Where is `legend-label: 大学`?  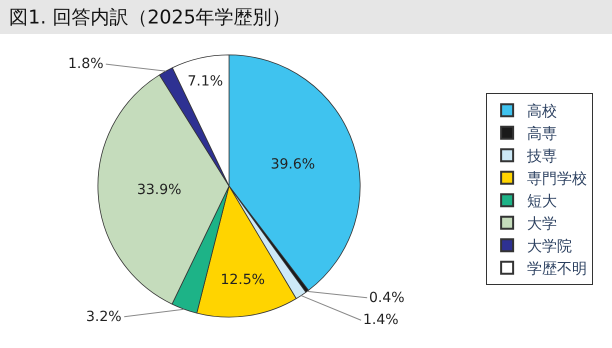
legend-label: 大学 is located at coordinates (542, 223).